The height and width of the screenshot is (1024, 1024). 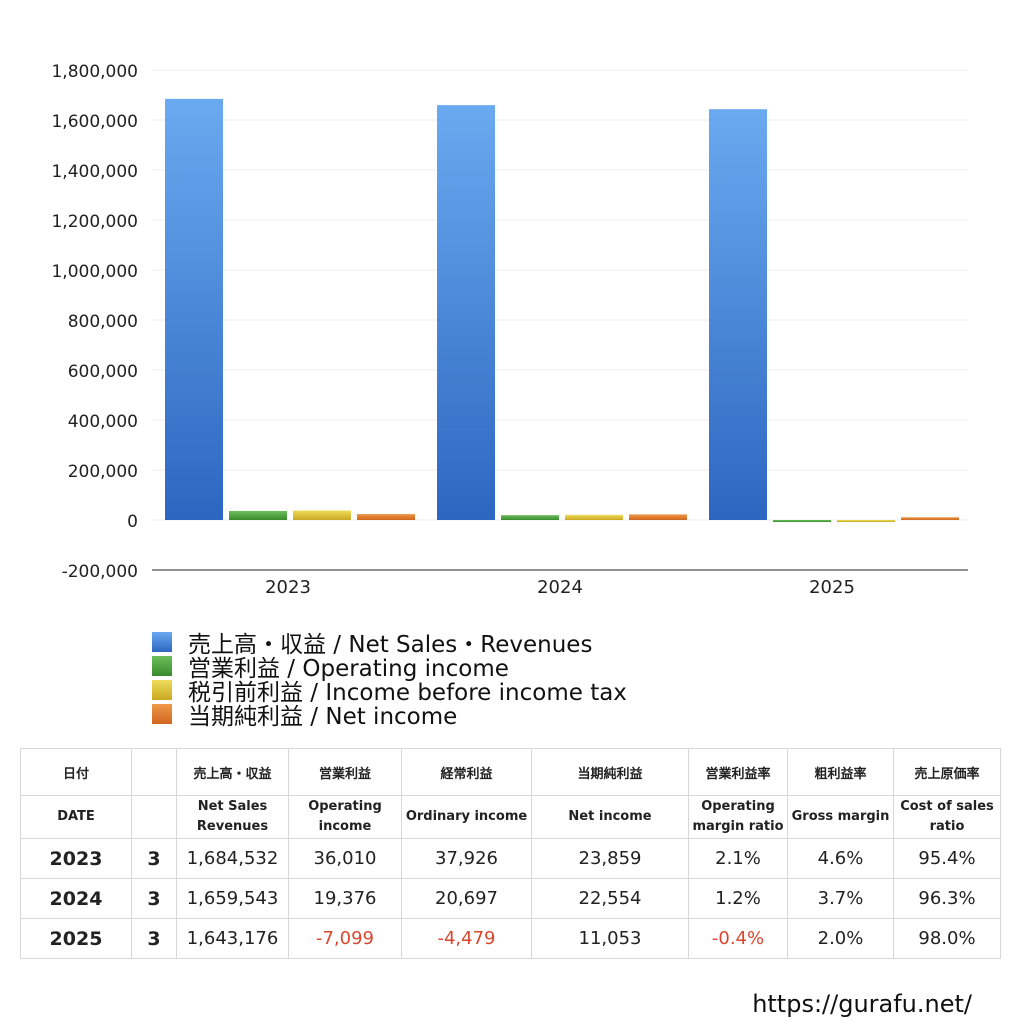 I want to click on th-month-en, so click(x=154, y=817).